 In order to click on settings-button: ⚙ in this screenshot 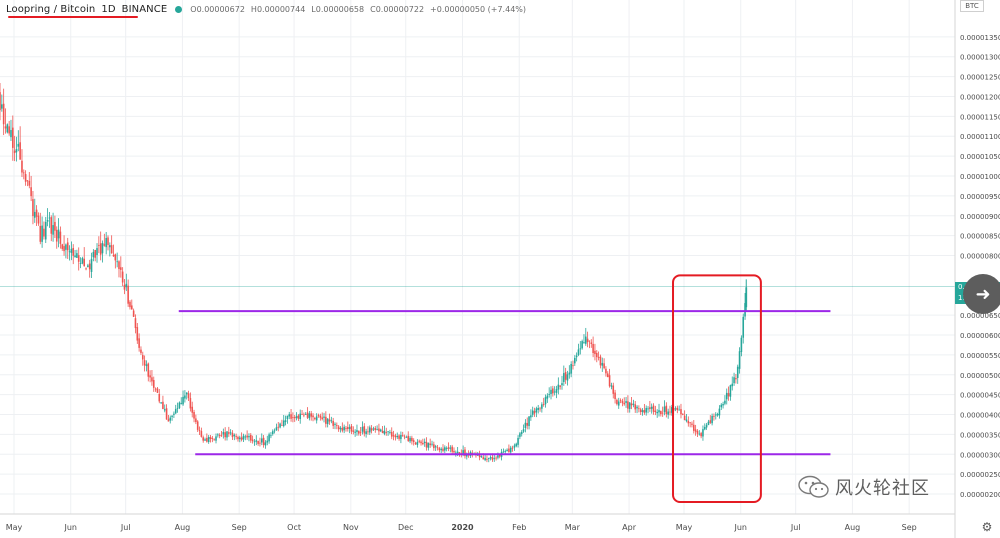, I will do `click(987, 527)`.